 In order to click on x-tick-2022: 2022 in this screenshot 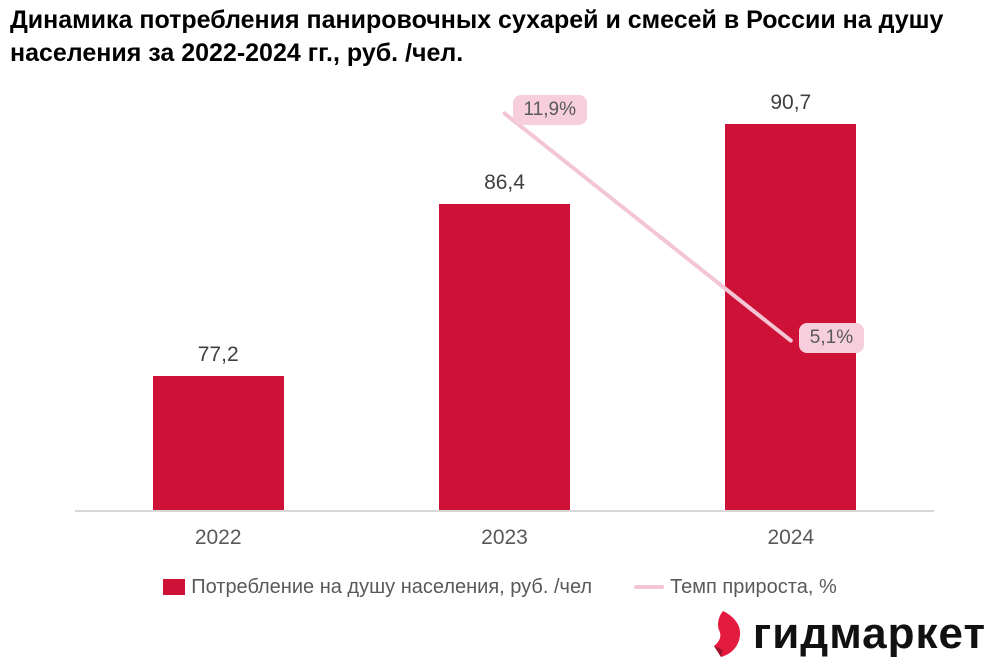, I will do `click(218, 537)`.